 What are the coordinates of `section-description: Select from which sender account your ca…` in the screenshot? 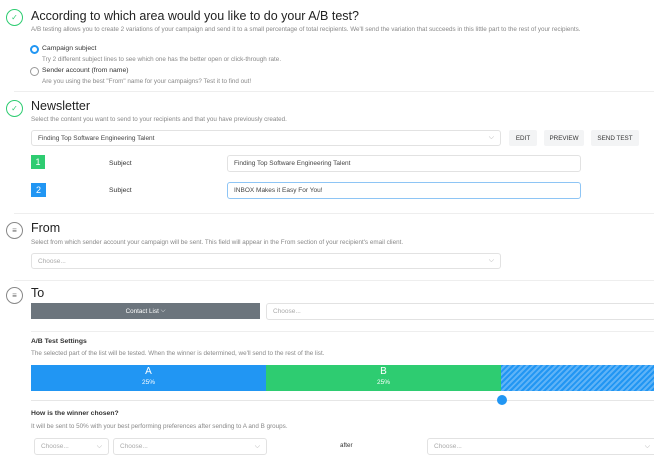 It's located at (217, 242).